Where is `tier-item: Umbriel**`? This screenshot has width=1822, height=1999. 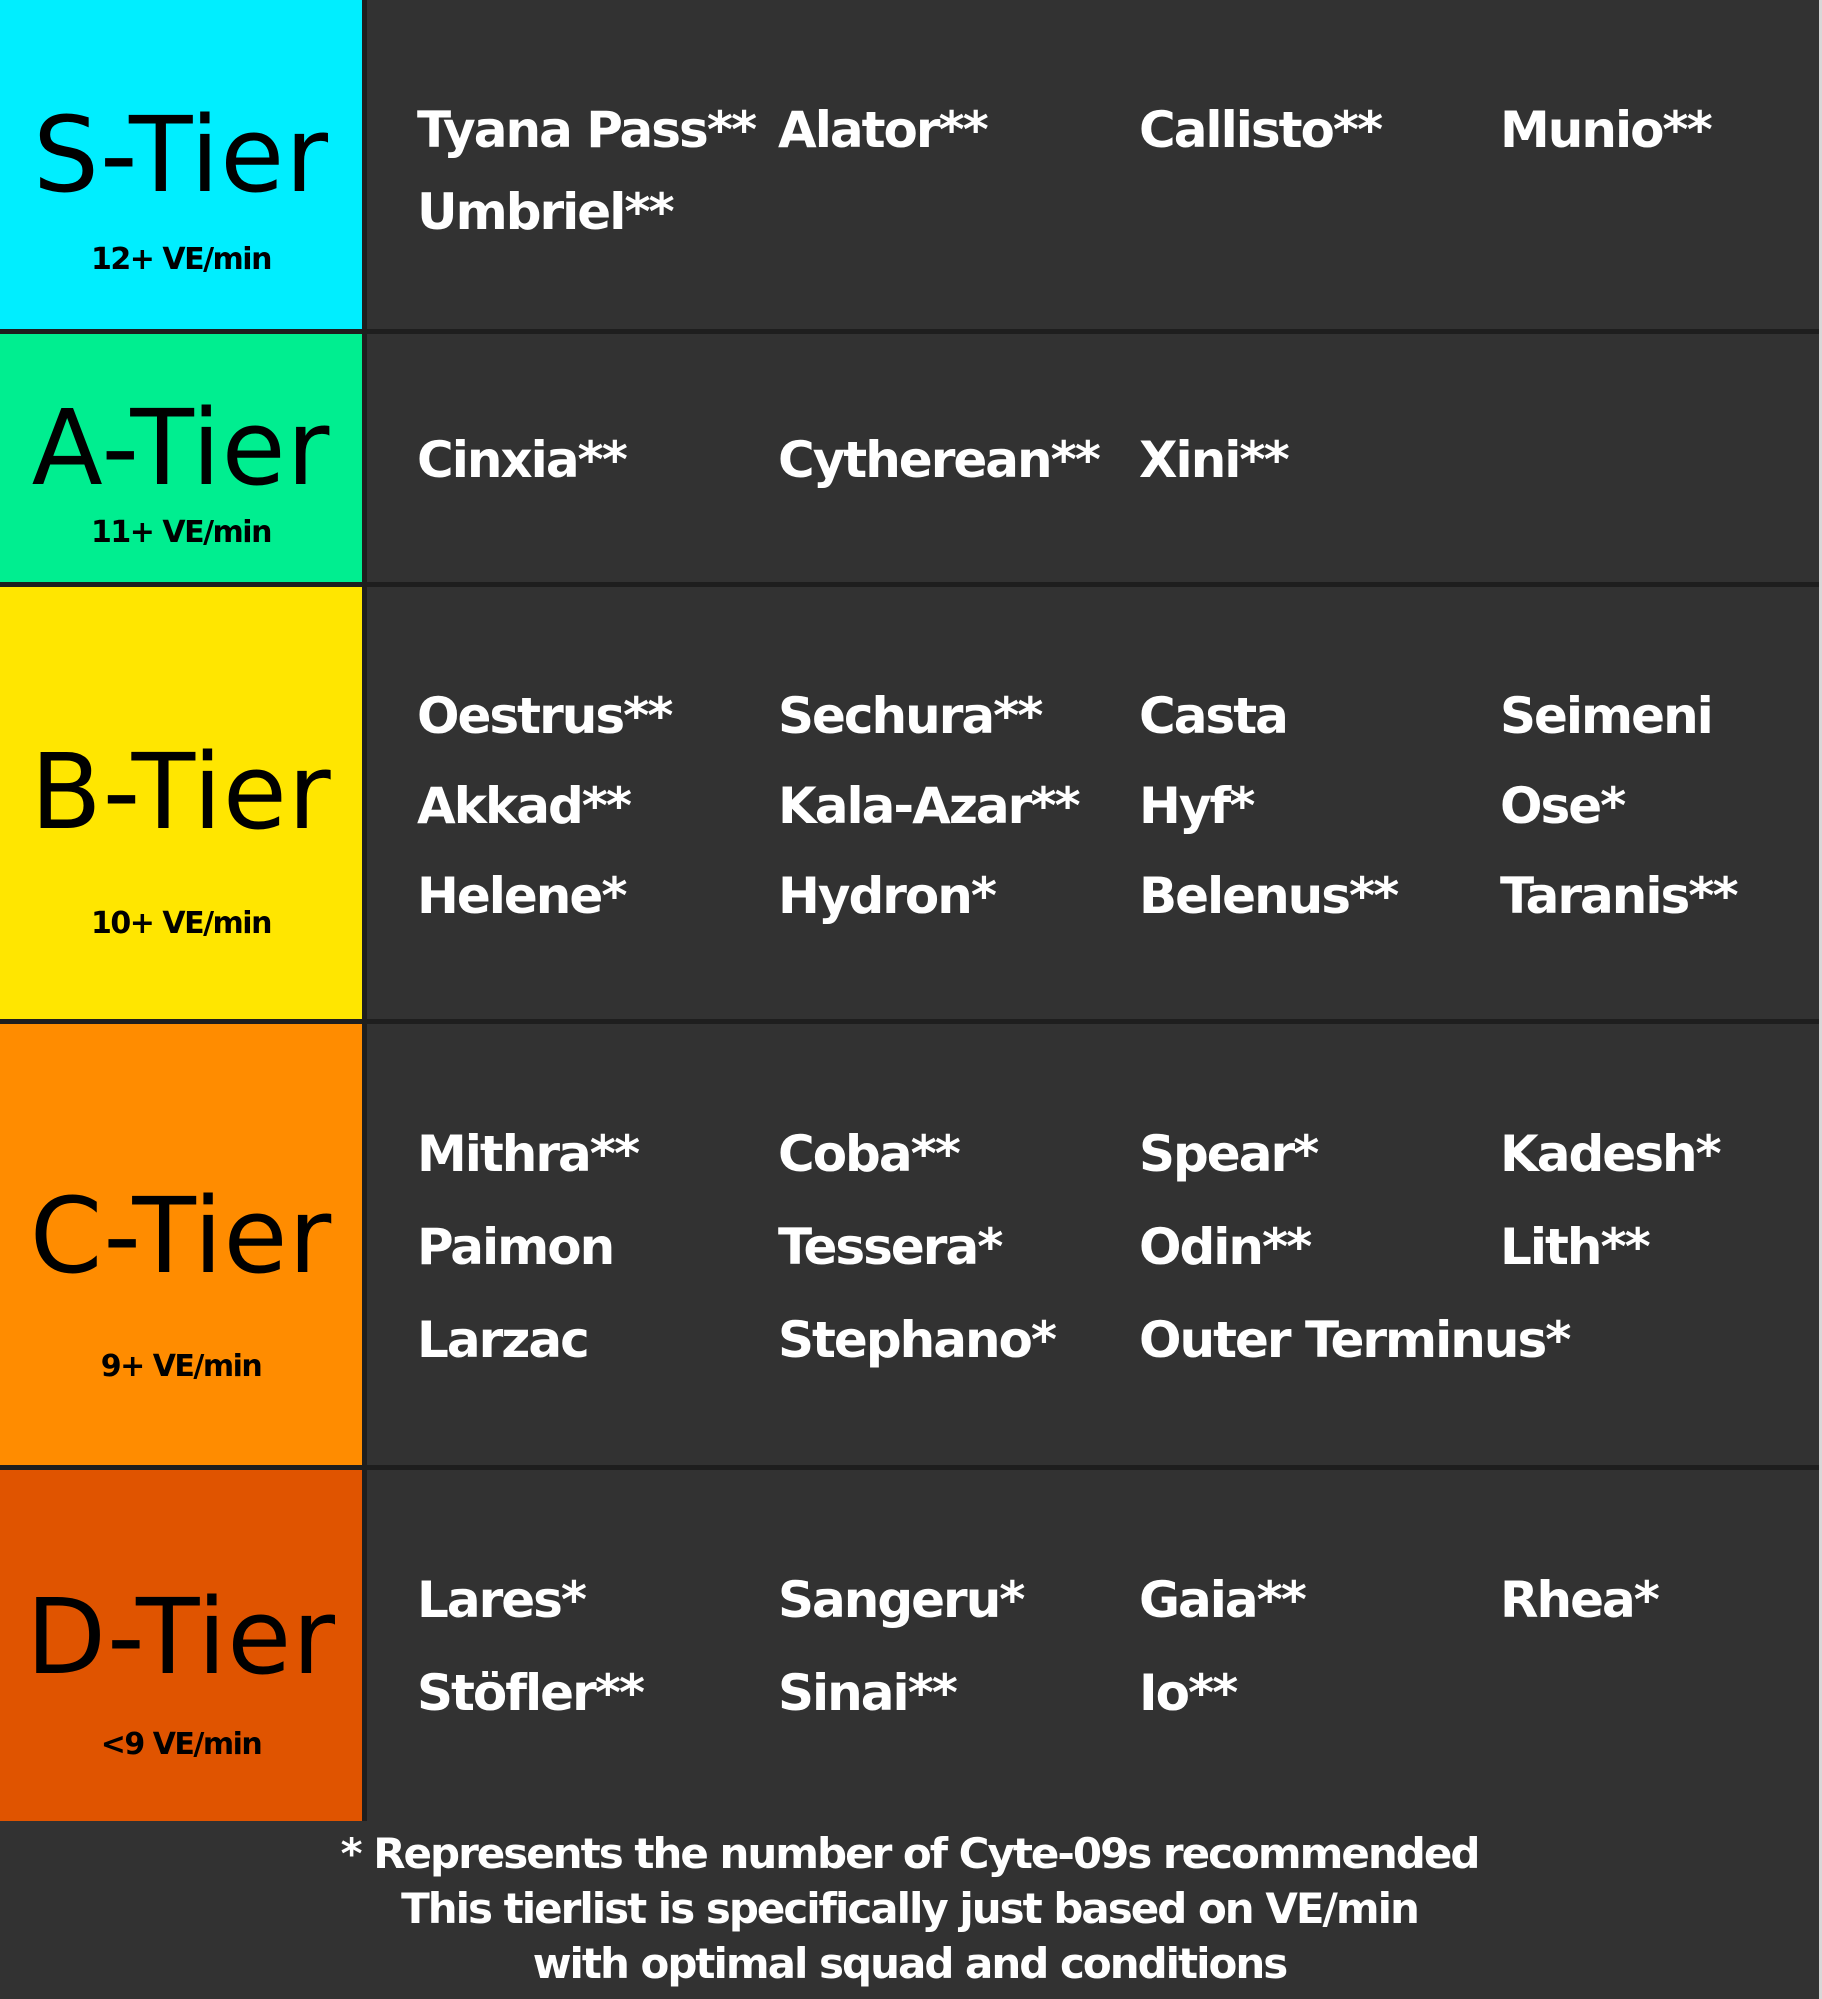 tier-item: Umbriel** is located at coordinates (546, 212).